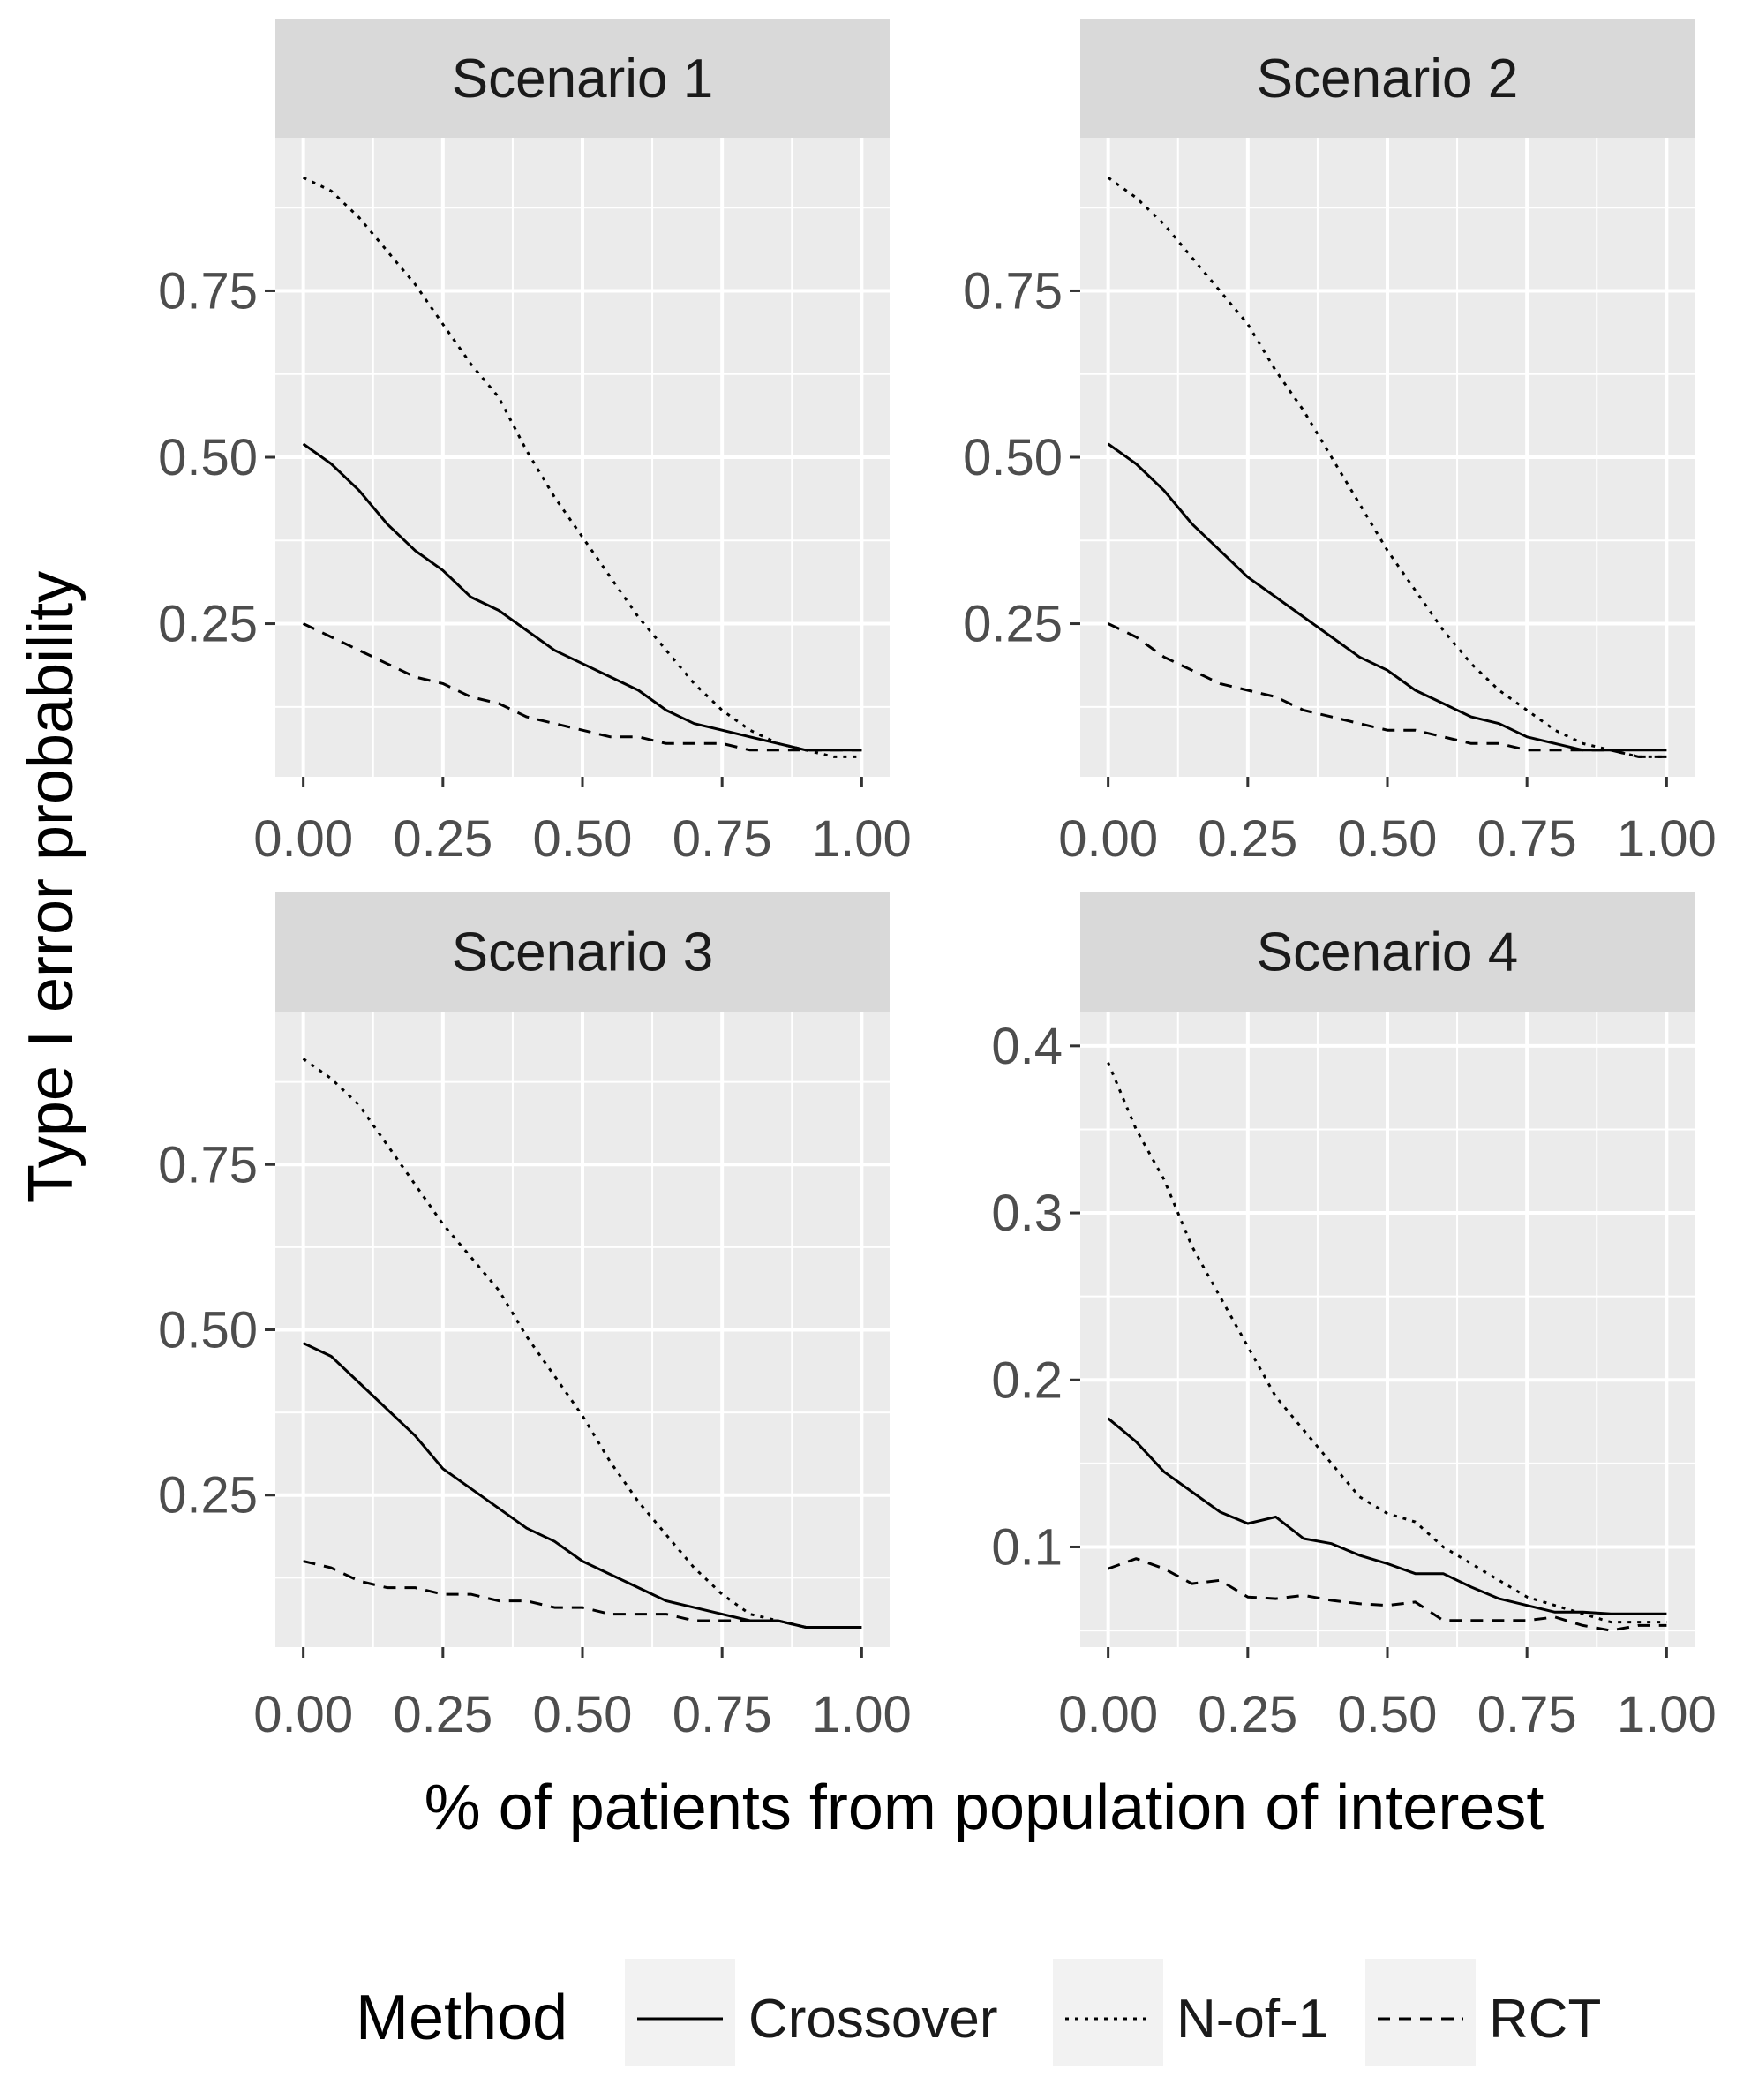  Describe the element at coordinates (1027, 1547) in the screenshot. I see `y-tick-label: 0.1` at that location.